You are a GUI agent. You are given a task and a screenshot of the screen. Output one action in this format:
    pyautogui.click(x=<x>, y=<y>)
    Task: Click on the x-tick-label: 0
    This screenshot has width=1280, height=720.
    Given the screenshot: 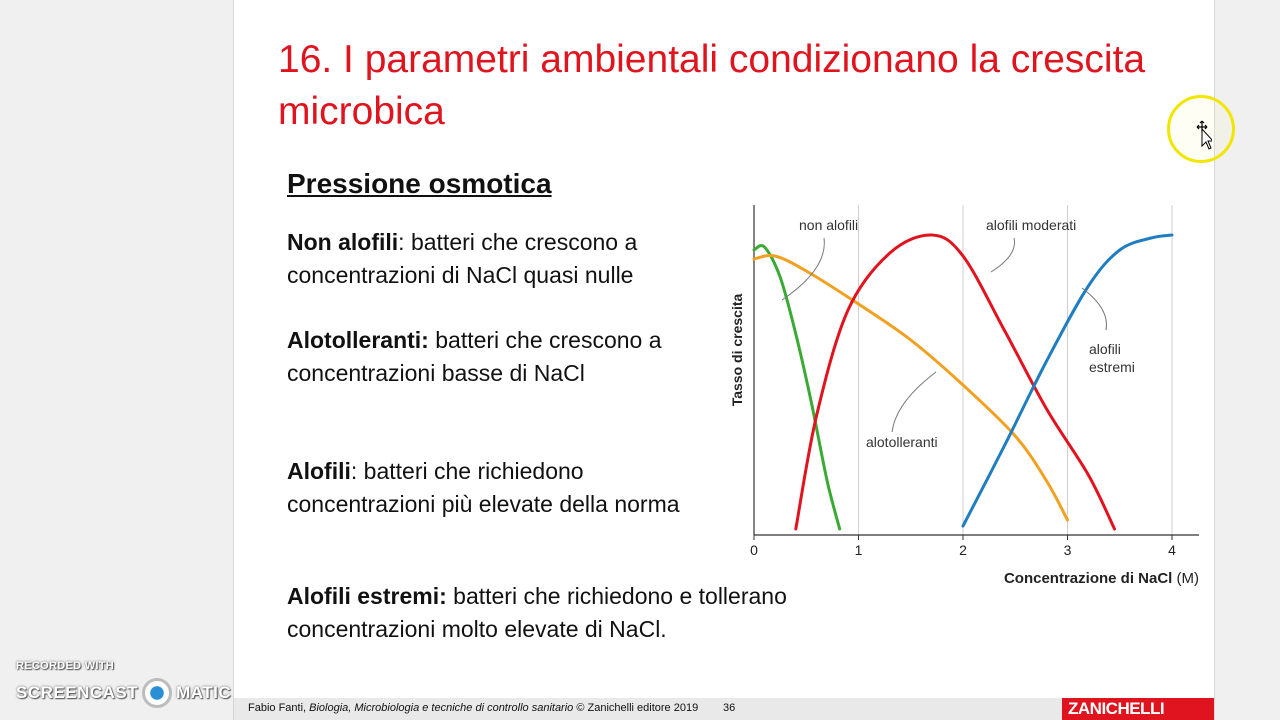 What is the action you would take?
    pyautogui.click(x=754, y=550)
    